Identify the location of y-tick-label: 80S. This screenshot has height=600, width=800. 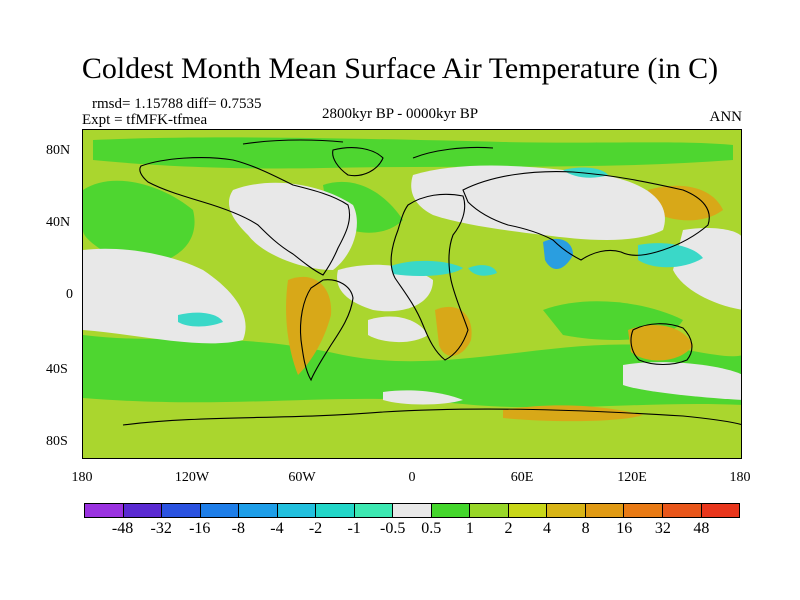
(57, 441).